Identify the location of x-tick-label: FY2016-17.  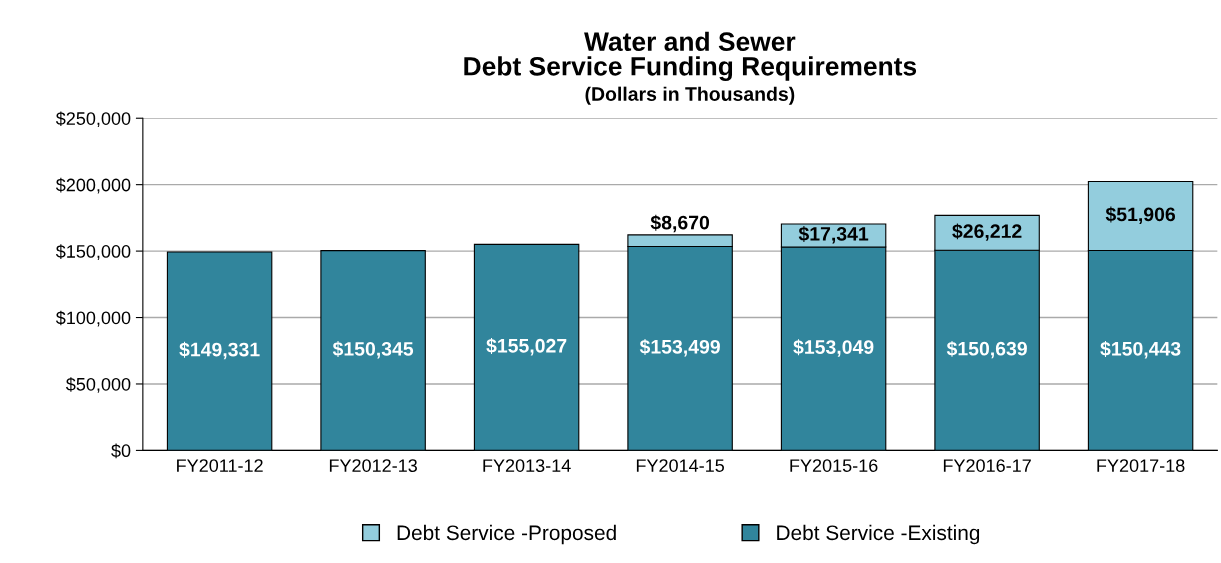
(987, 465).